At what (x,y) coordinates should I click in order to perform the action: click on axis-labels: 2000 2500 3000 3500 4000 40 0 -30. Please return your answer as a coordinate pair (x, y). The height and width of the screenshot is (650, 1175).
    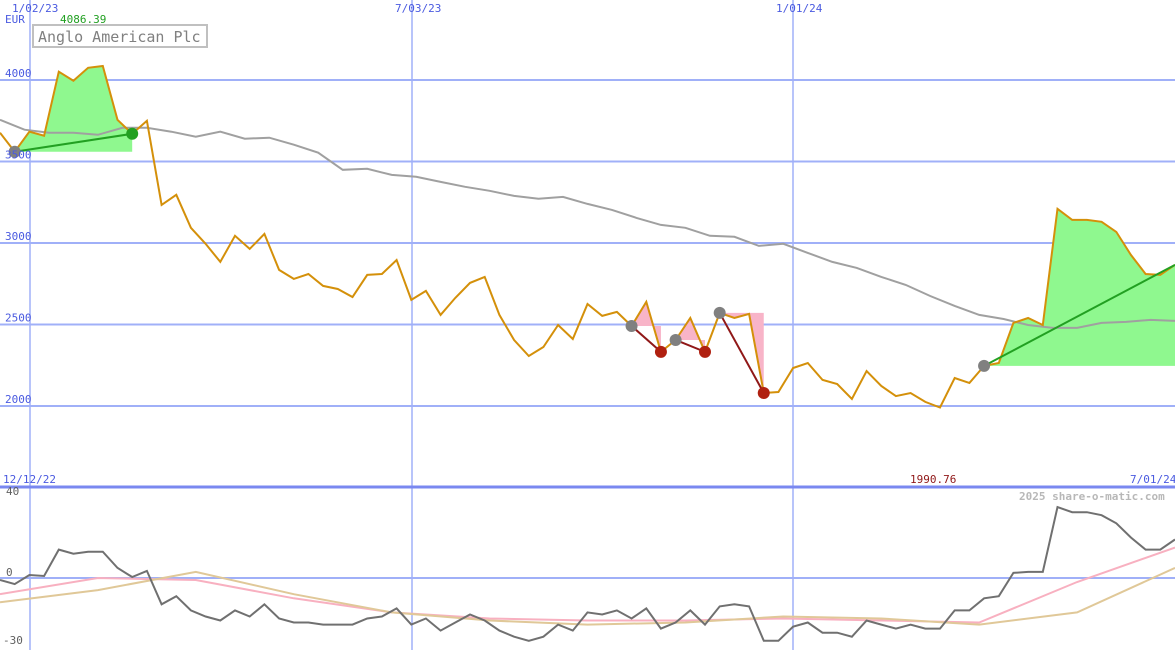
    Looking at the image, I should click on (17, 357).